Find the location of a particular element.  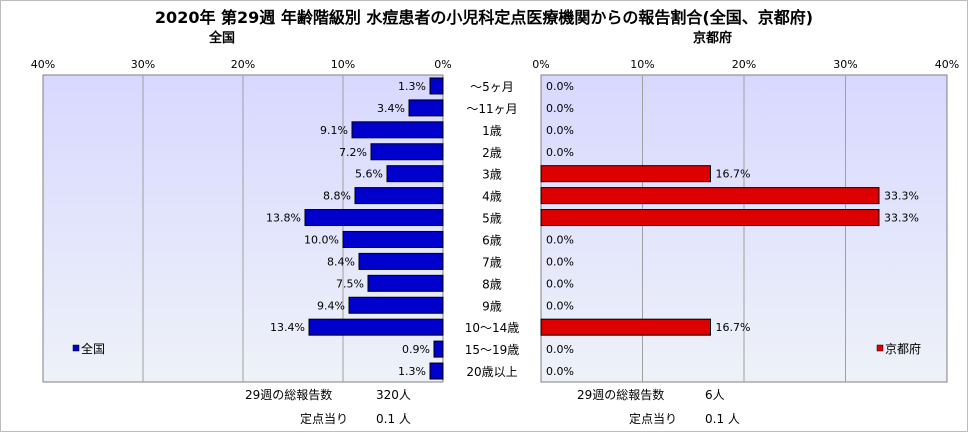

left-data-label: 7.5% is located at coordinates (350, 283).